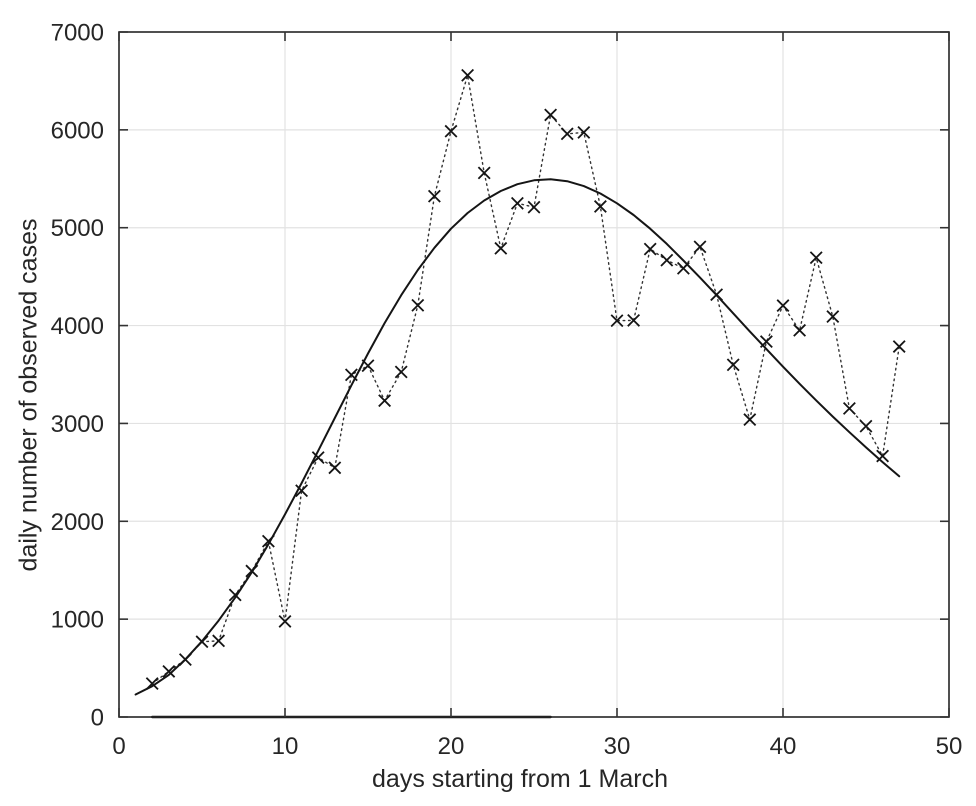 Image resolution: width=976 pixels, height=806 pixels. I want to click on y-tick-label: 7000, so click(77, 33).